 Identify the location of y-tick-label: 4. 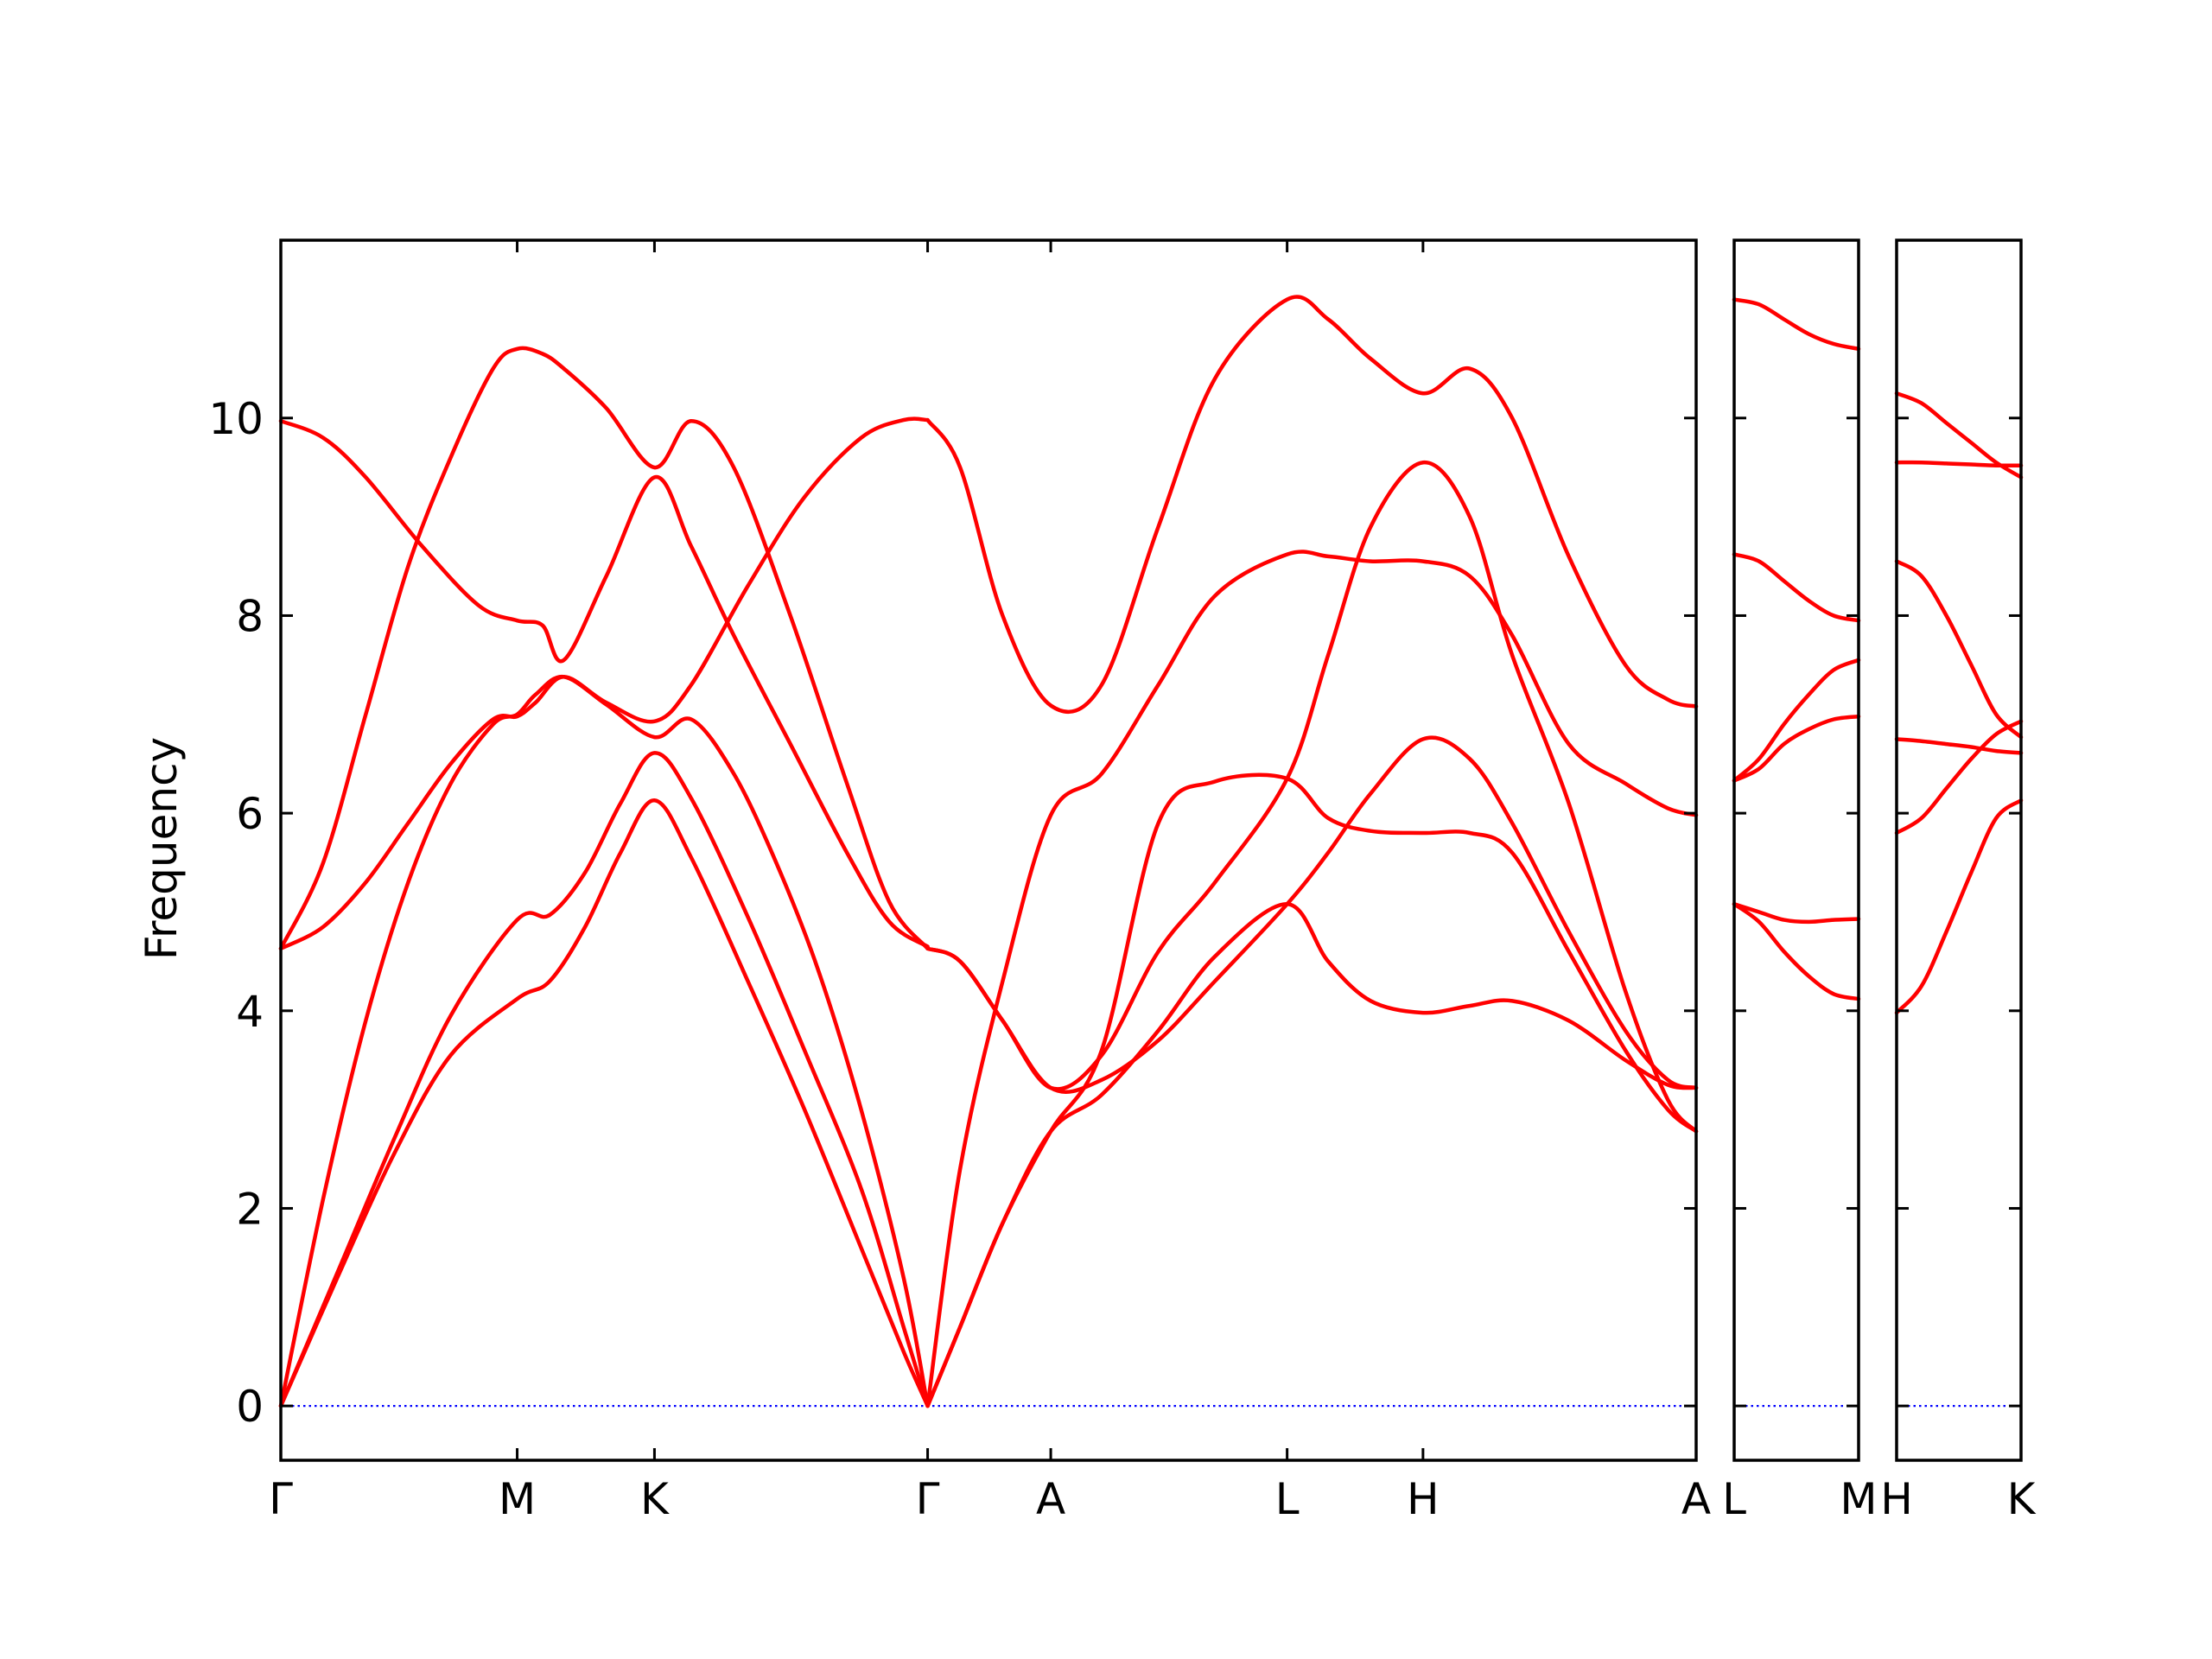
(250, 1012).